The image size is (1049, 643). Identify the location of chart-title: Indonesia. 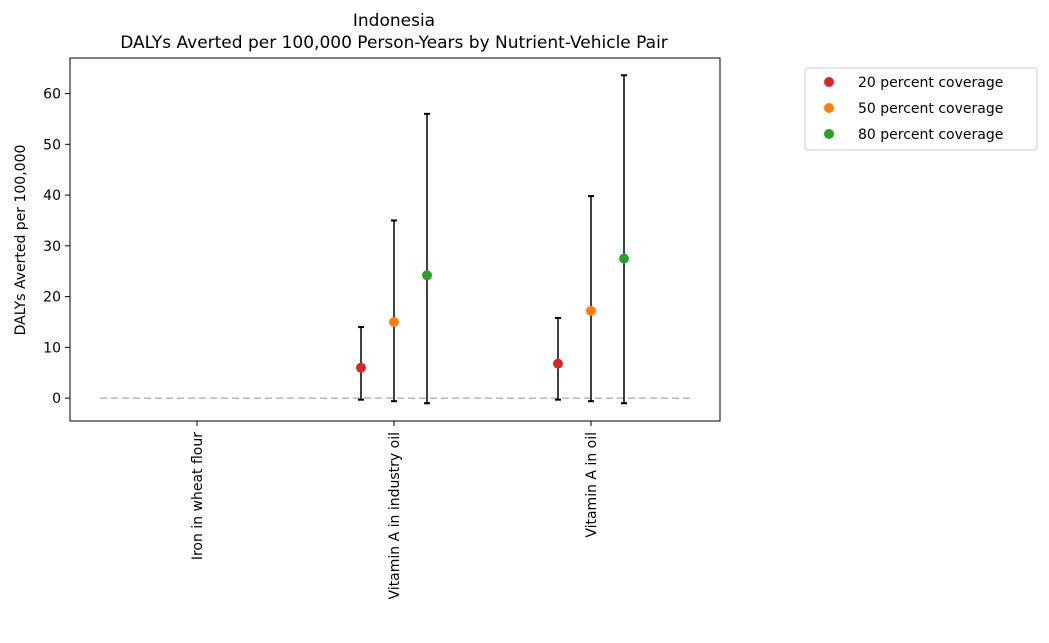
(394, 21).